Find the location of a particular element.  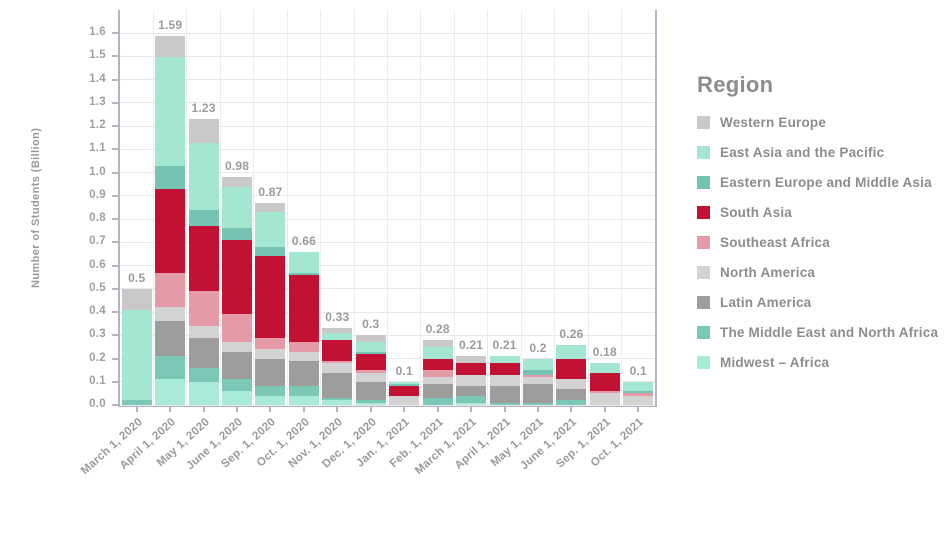

legend-item: Western Europe is located at coordinates (817, 122).